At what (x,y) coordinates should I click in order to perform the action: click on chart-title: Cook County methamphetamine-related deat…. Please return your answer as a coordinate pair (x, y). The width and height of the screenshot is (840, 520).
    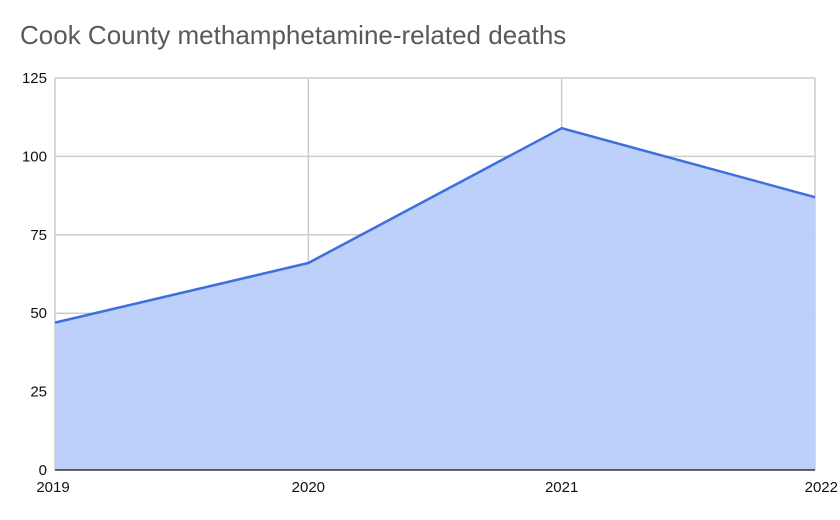
    Looking at the image, I should click on (293, 35).